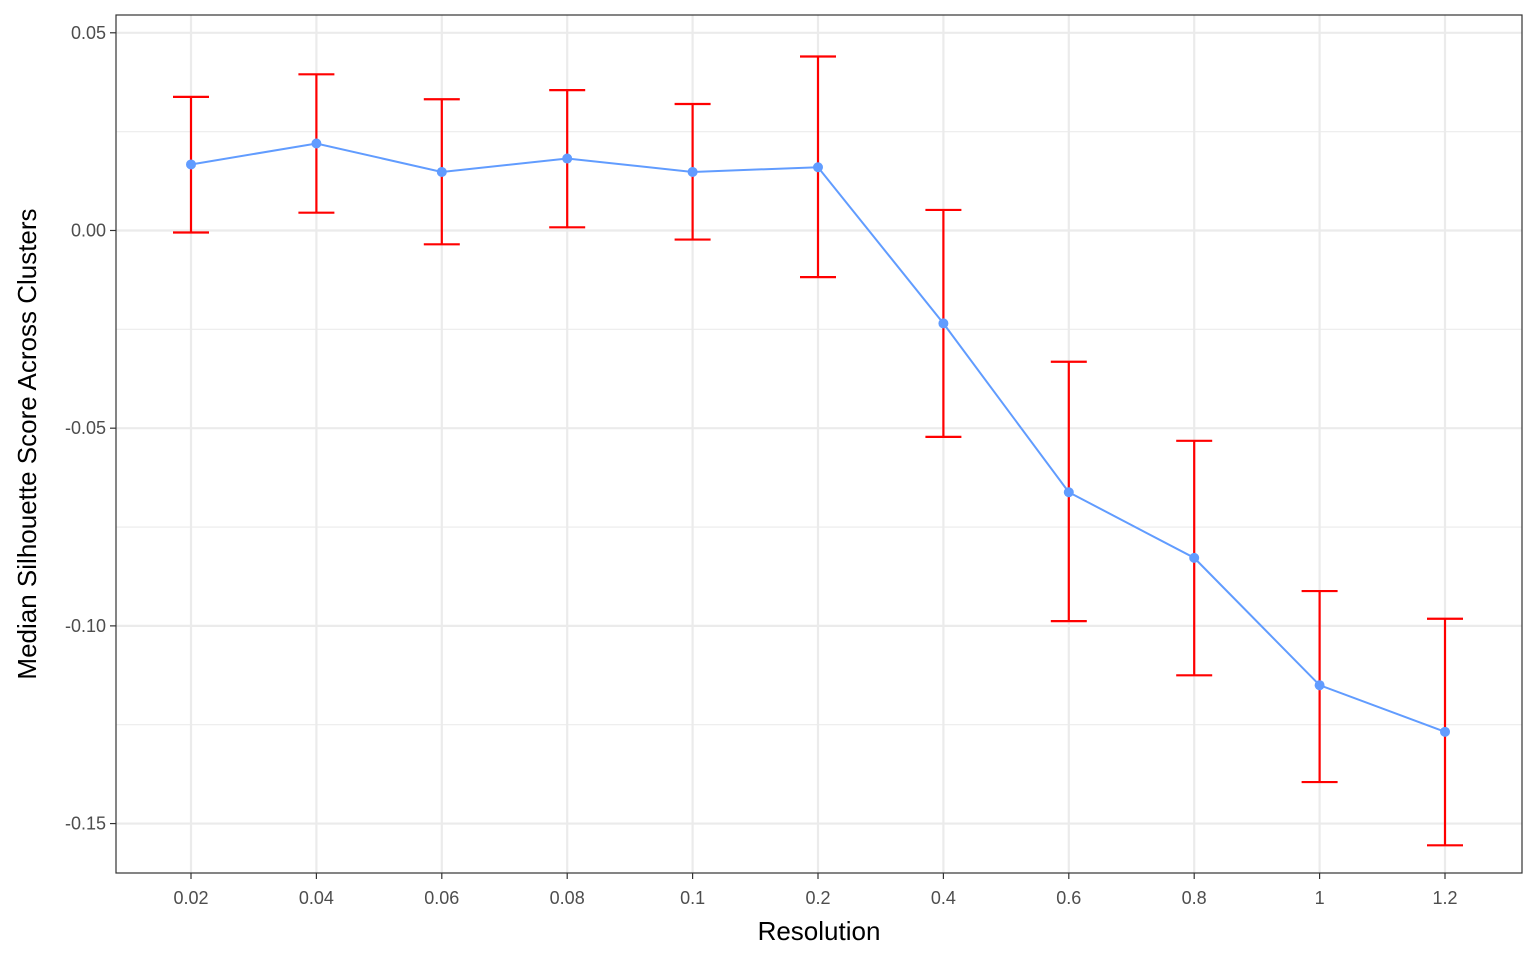  Describe the element at coordinates (85, 428) in the screenshot. I see `y-tick-label: -0.05` at that location.